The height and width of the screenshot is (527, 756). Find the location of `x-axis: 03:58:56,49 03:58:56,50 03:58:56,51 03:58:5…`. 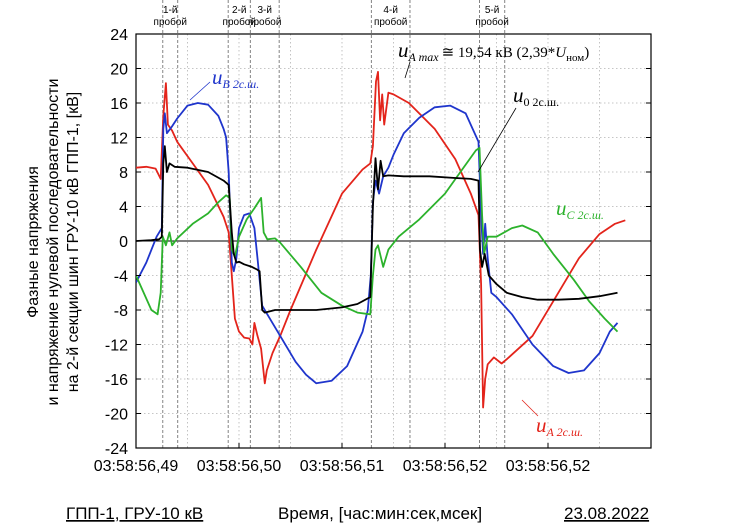

x-axis: 03:58:56,49 03:58:56,50 03:58:56,51 03:58:5… is located at coordinates (373, 459).